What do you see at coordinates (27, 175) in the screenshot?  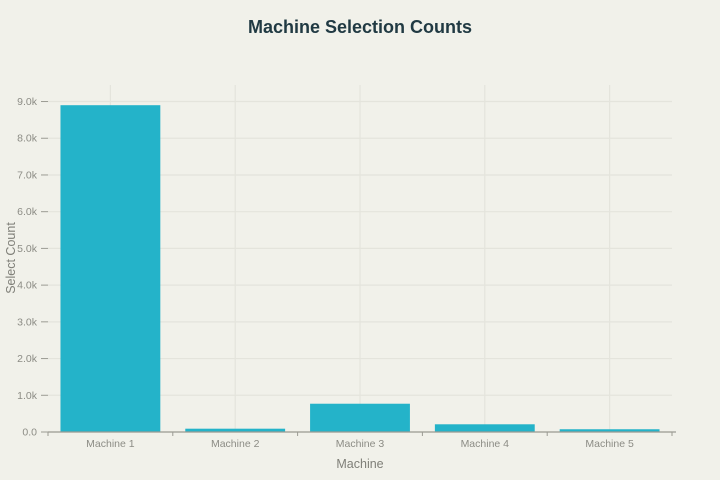 I see `y-tick-label: 7.0k` at bounding box center [27, 175].